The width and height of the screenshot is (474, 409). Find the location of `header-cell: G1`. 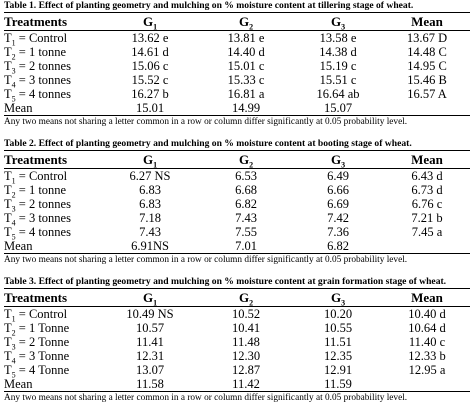

header-cell: G1 is located at coordinates (150, 21).